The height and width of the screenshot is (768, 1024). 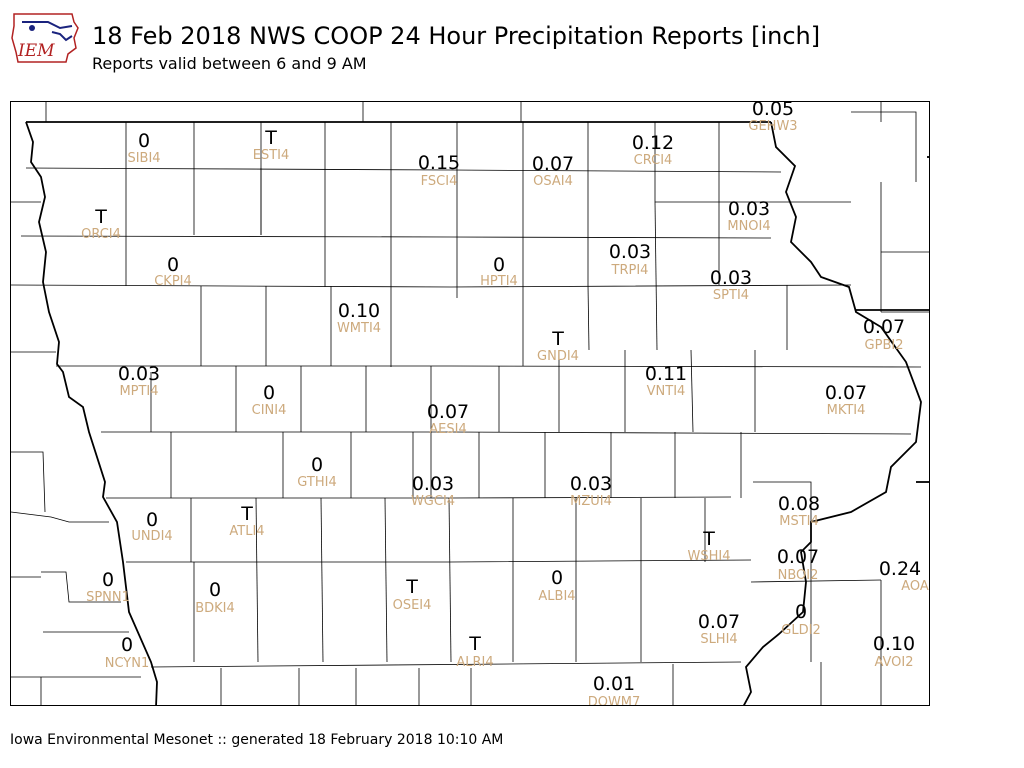 I want to click on station-id: ORCI4, so click(x=101, y=234).